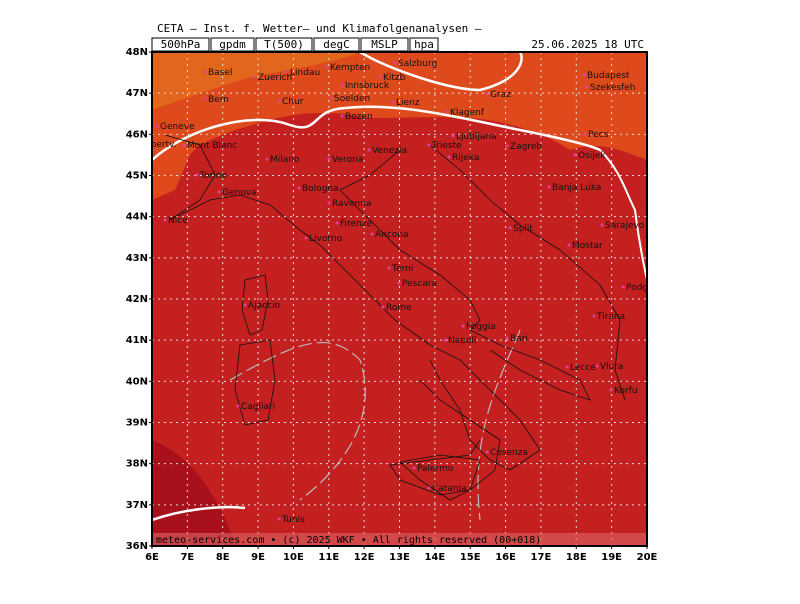 This screenshot has width=800, height=604. Describe the element at coordinates (159, 145) in the screenshot. I see `city-label: Albertv.` at that location.